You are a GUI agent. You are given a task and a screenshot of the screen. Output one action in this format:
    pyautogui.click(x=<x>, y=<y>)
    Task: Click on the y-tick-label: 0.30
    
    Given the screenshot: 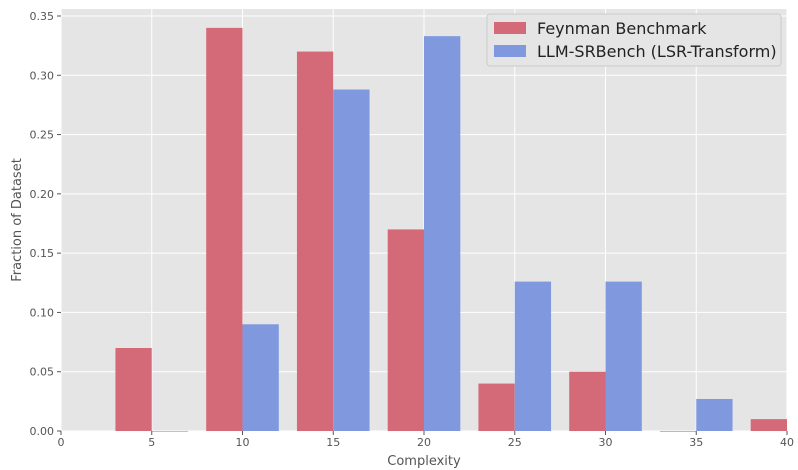 What is the action you would take?
    pyautogui.click(x=42, y=75)
    